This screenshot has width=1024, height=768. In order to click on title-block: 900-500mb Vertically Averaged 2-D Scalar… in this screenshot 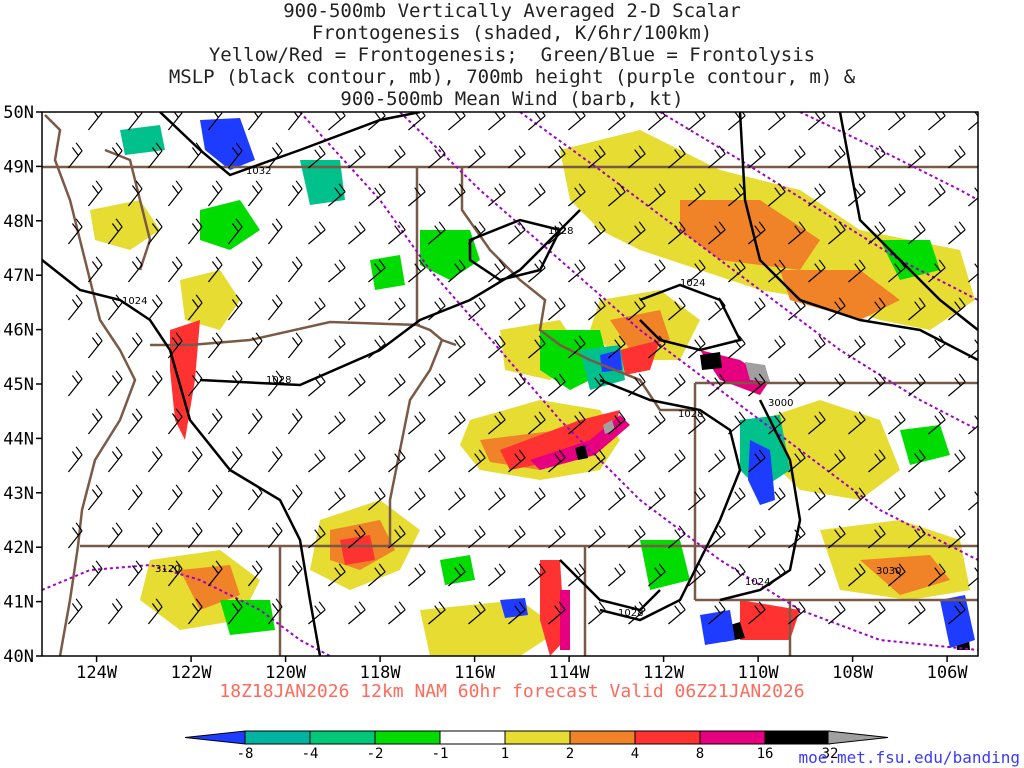, I will do `click(512, 55)`.